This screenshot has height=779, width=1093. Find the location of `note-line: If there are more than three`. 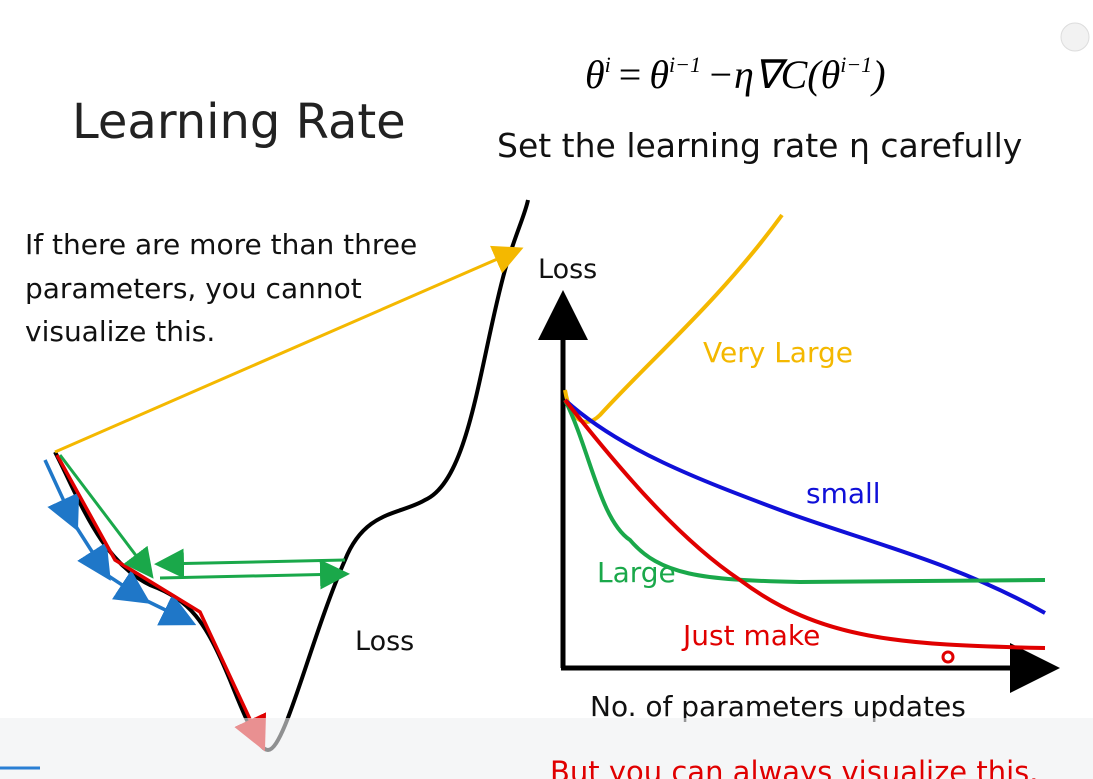

note-line: If there are more than three is located at coordinates (221, 244).